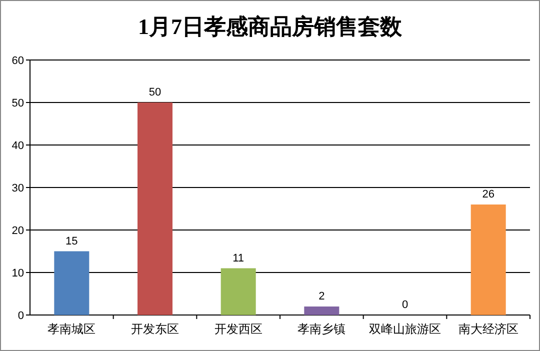 This screenshot has width=540, height=351. What do you see at coordinates (321, 296) in the screenshot?
I see `data-label: 2` at bounding box center [321, 296].